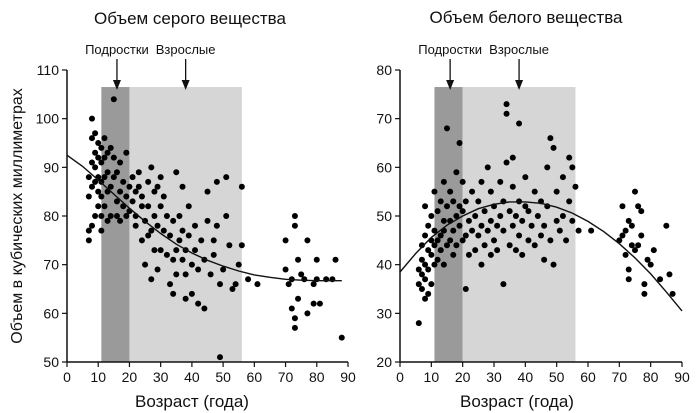 The height and width of the screenshot is (413, 700). I want to click on y-tick-label: 20, so click(384, 362).